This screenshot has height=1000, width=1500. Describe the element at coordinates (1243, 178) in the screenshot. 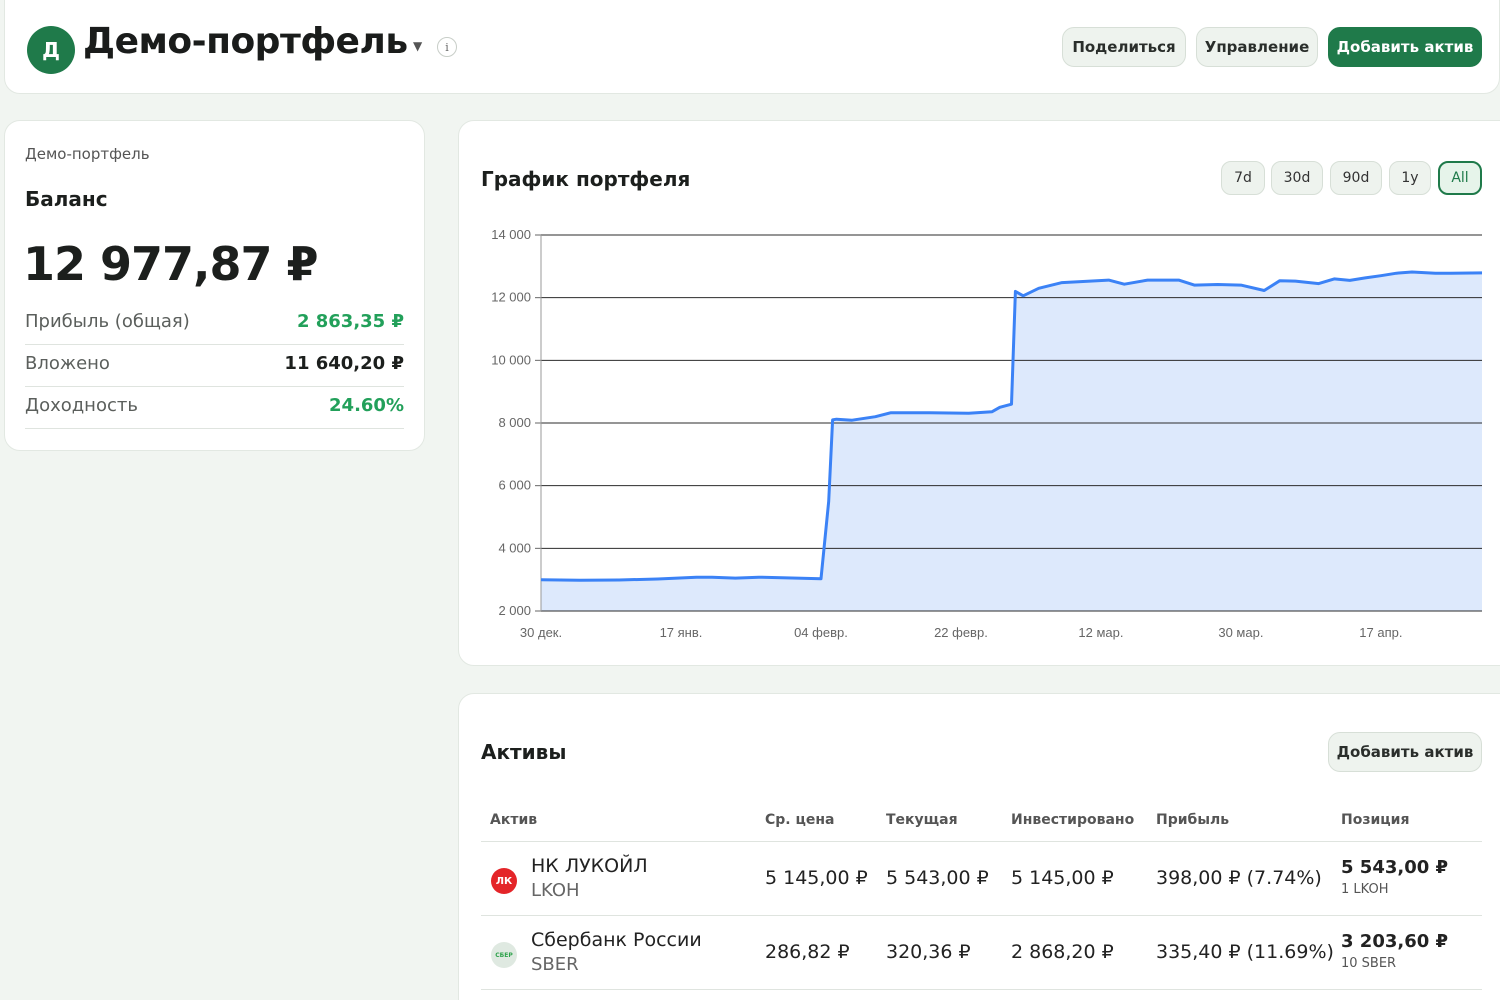

I see `range-7d-button: 7d` at that location.